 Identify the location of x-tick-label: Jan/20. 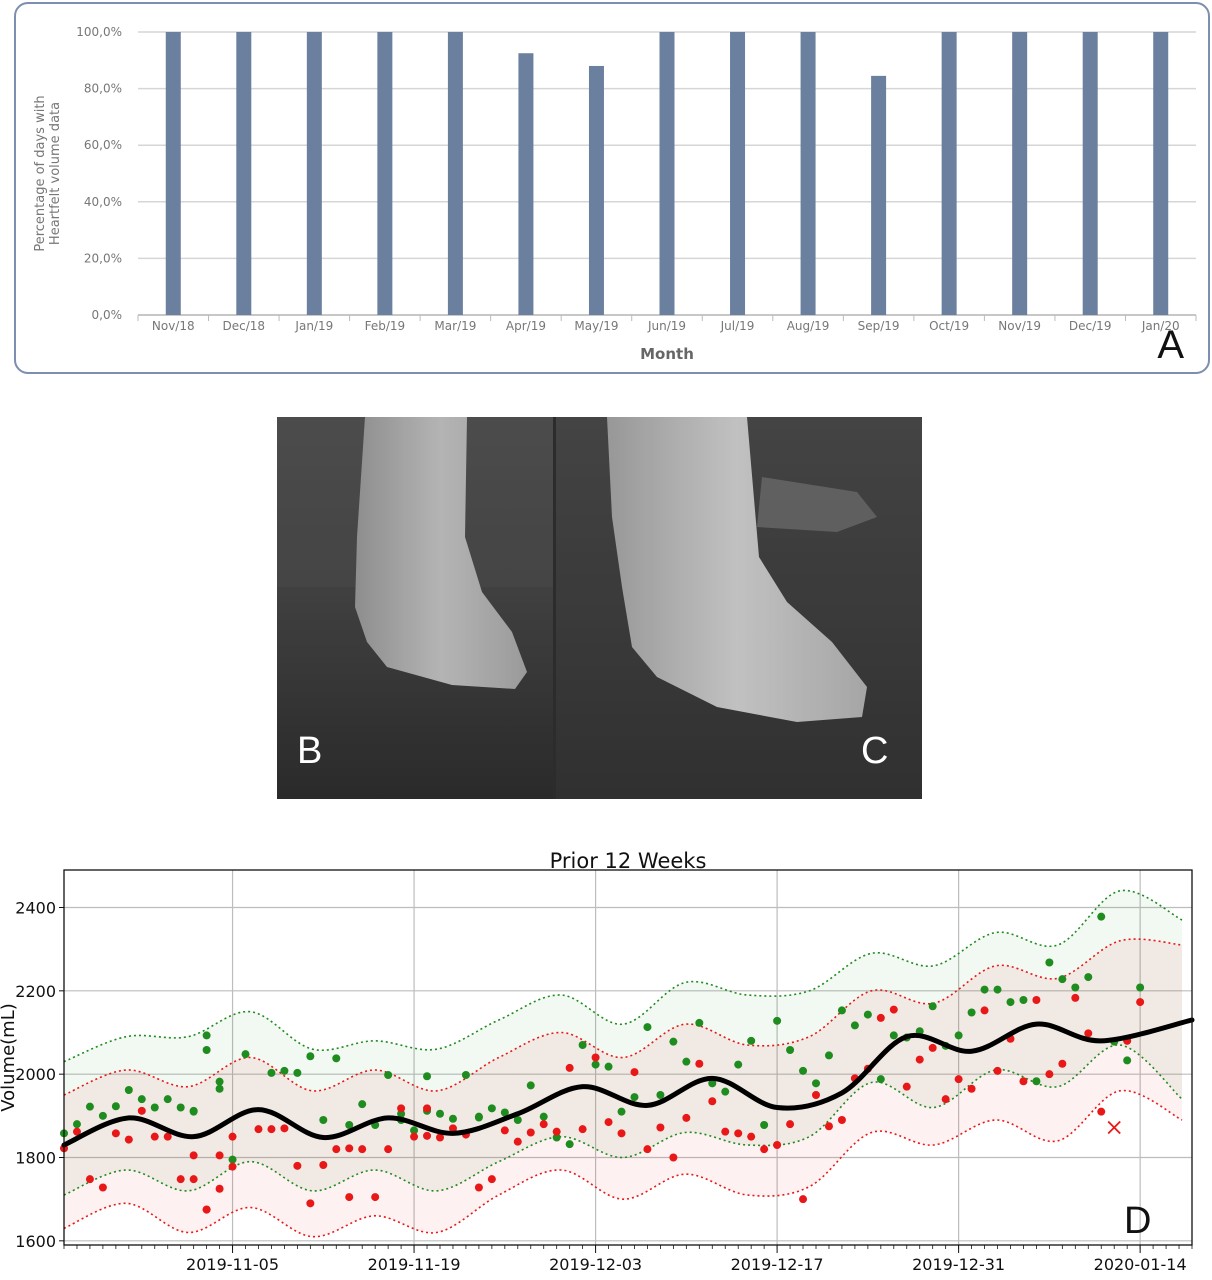
(1160, 326).